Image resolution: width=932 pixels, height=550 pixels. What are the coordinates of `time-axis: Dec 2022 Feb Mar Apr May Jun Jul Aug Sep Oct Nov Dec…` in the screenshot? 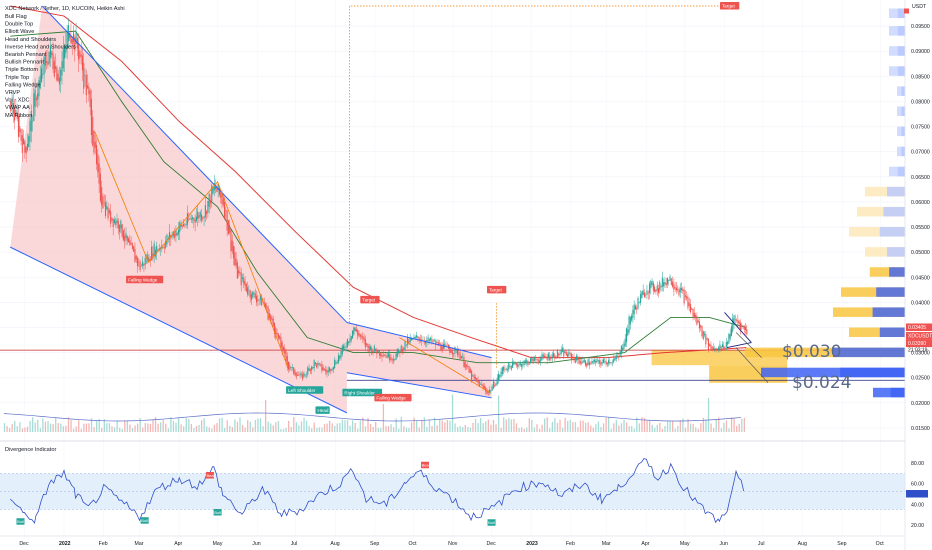 It's located at (451, 544).